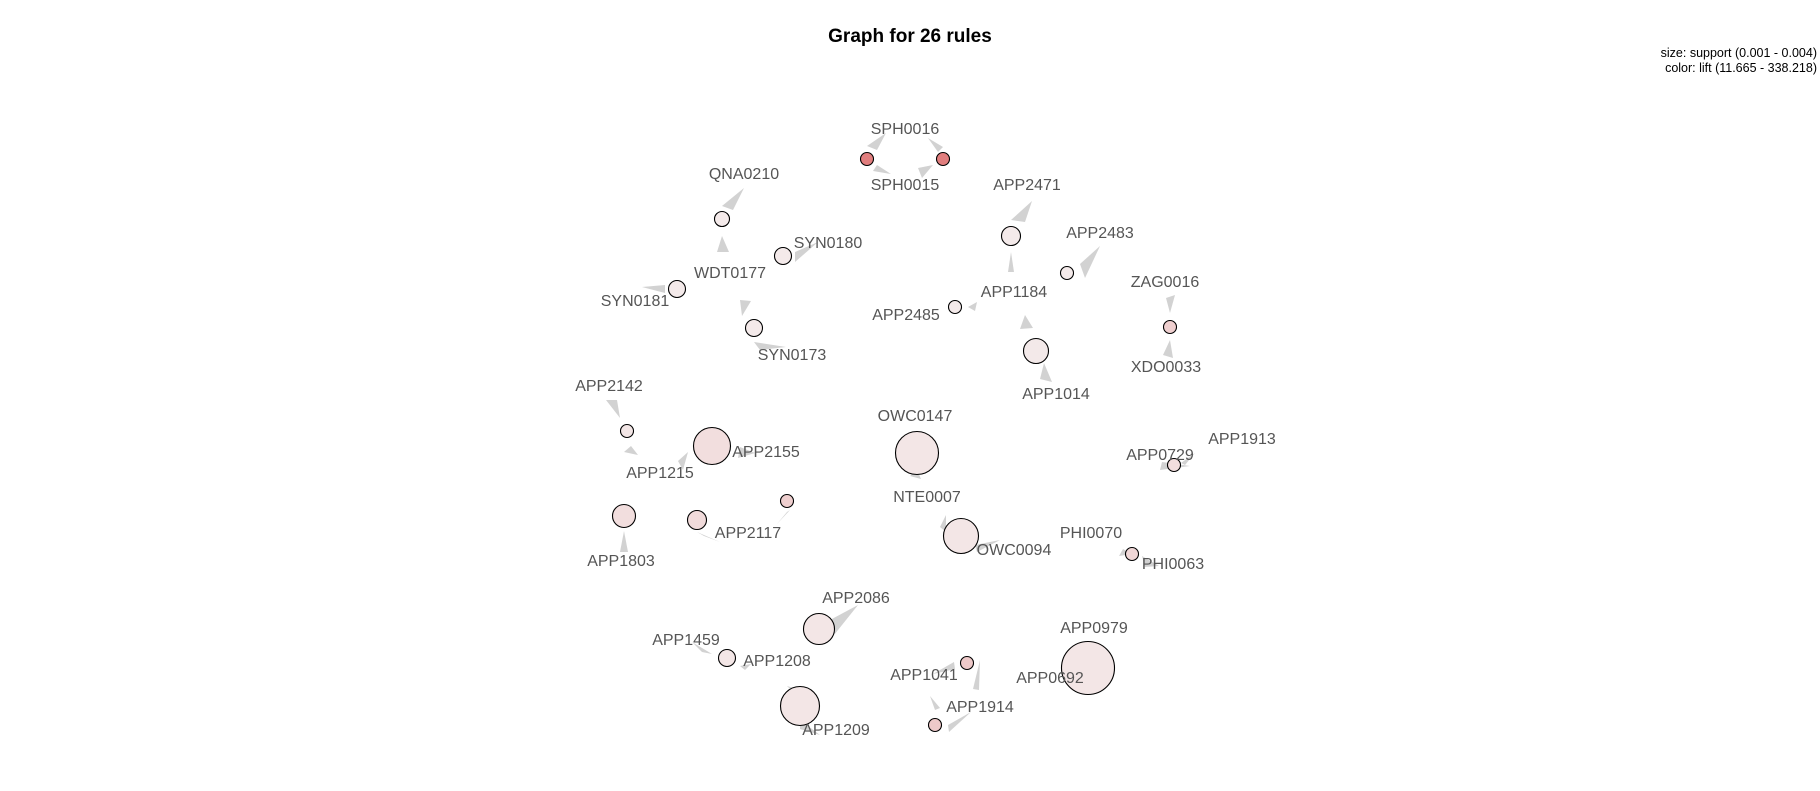 Image resolution: width=1820 pixels, height=791 pixels. I want to click on item-label: APP1459, so click(686, 640).